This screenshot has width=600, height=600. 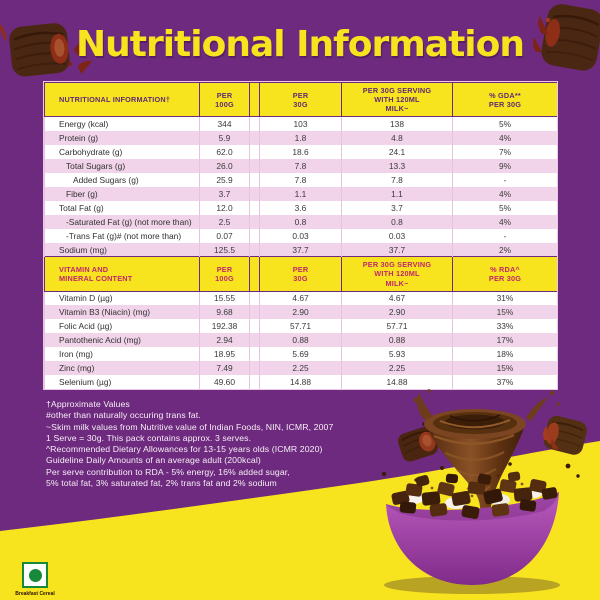 What do you see at coordinates (397, 179) in the screenshot?
I see `per-30g-milk-value: 7.8` at bounding box center [397, 179].